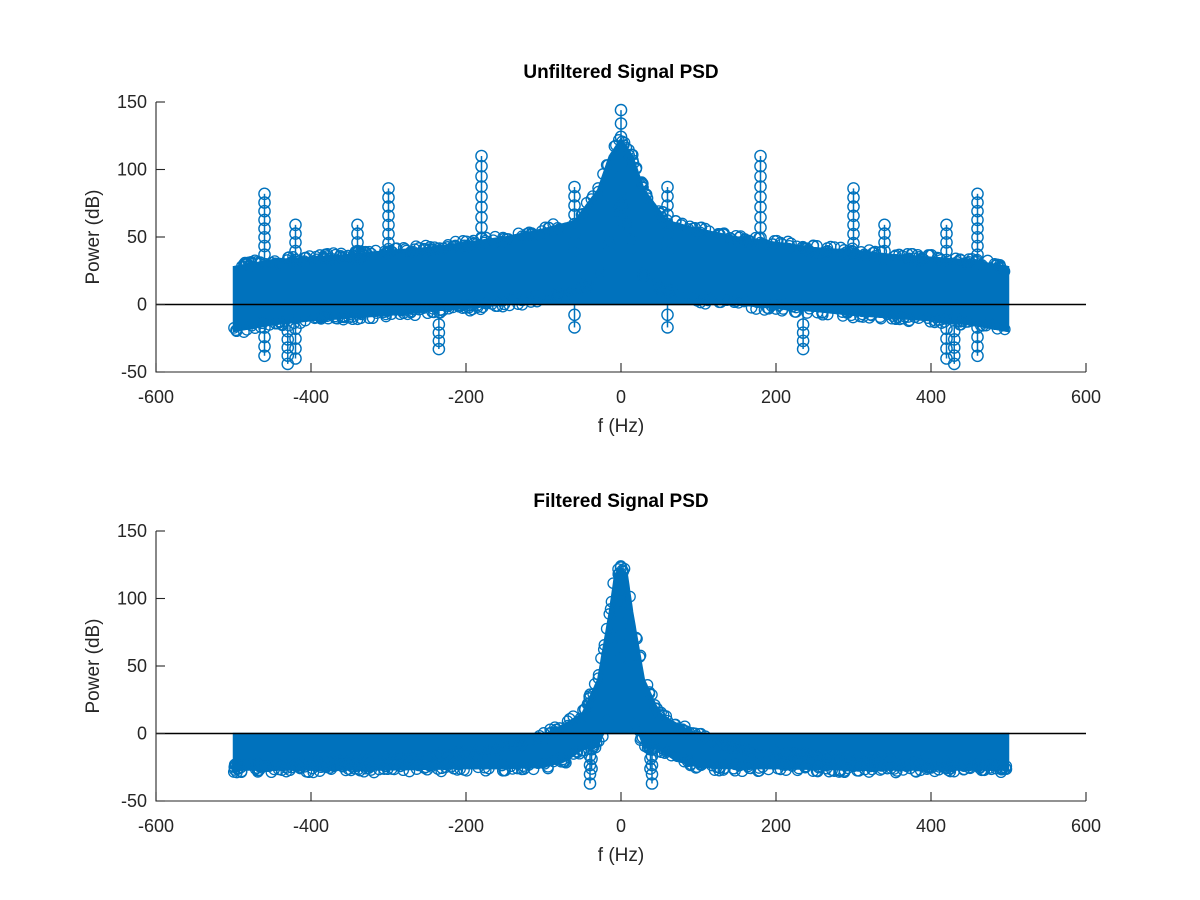 The width and height of the screenshot is (1200, 900). Describe the element at coordinates (134, 372) in the screenshot. I see `y-tick-label: -50` at that location.